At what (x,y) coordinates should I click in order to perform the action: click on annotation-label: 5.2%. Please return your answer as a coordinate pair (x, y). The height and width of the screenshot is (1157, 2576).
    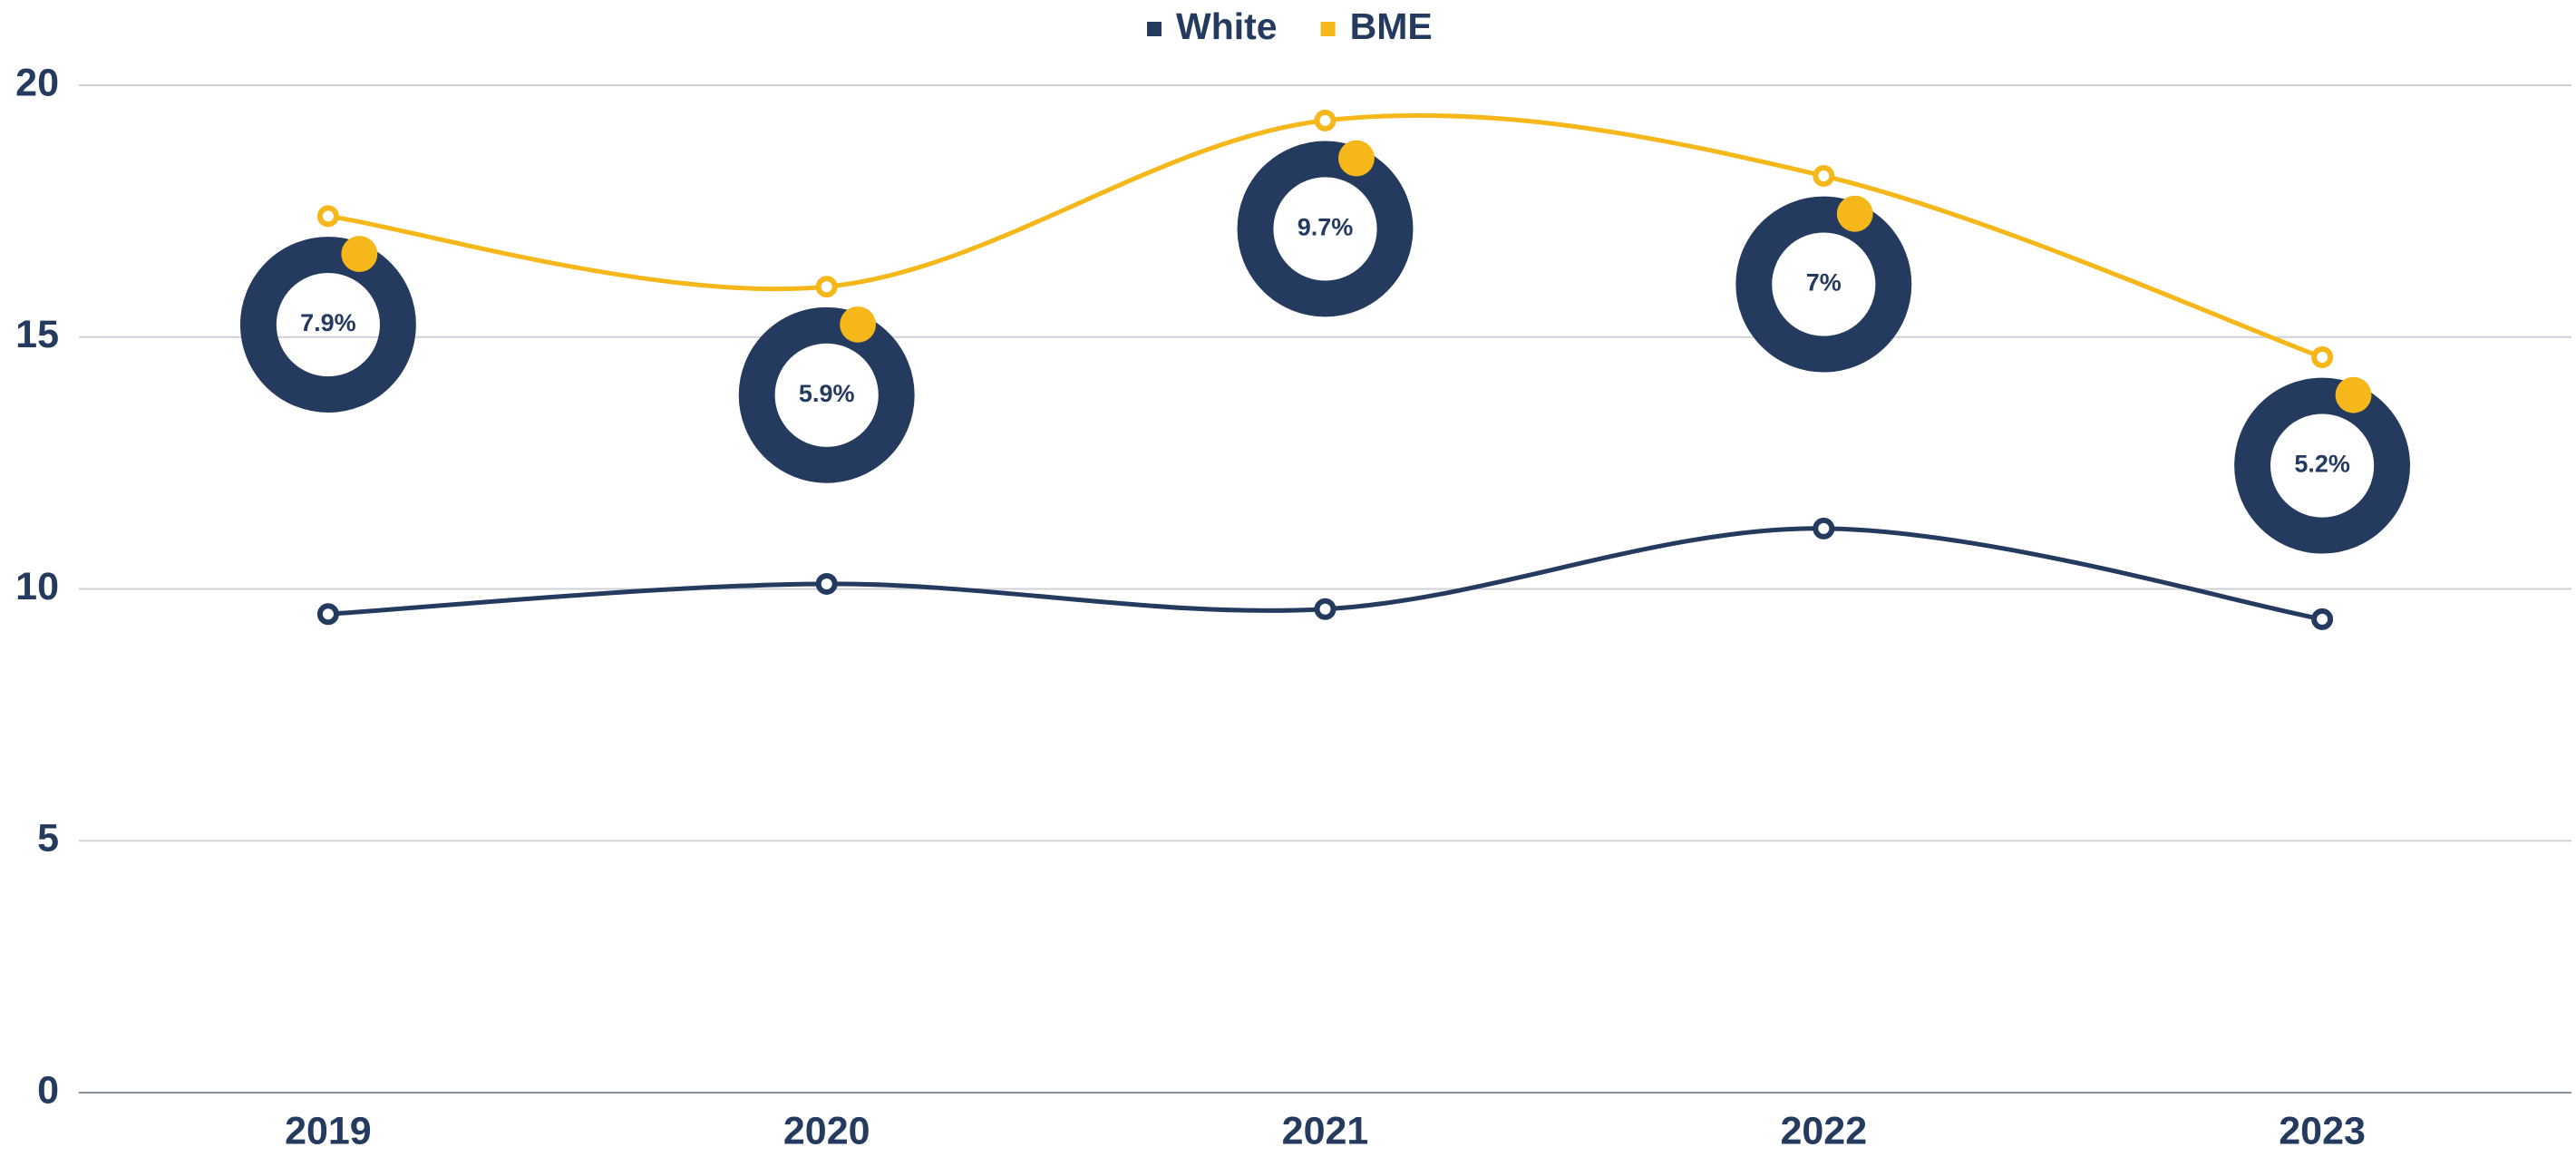
    Looking at the image, I should click on (2322, 464).